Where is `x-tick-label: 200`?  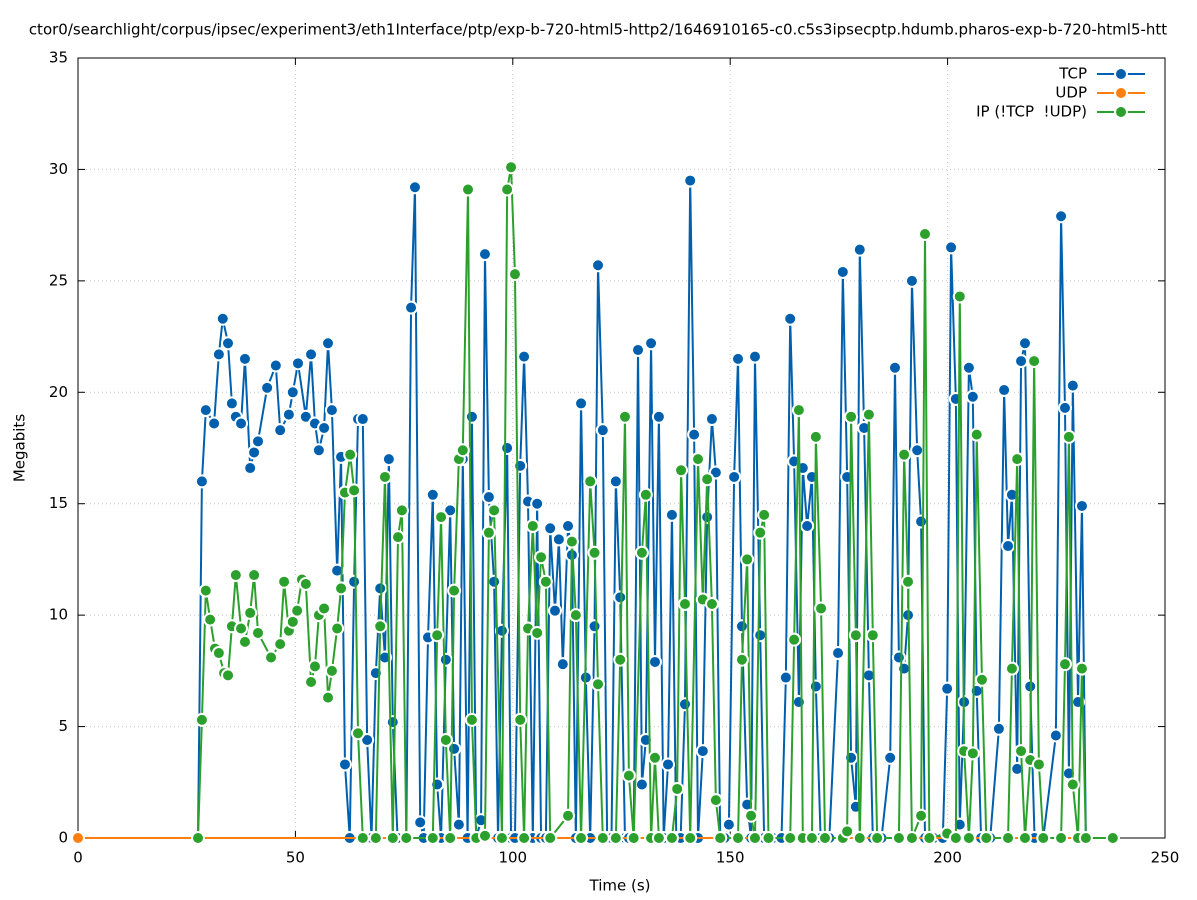
x-tick-label: 200 is located at coordinates (947, 858).